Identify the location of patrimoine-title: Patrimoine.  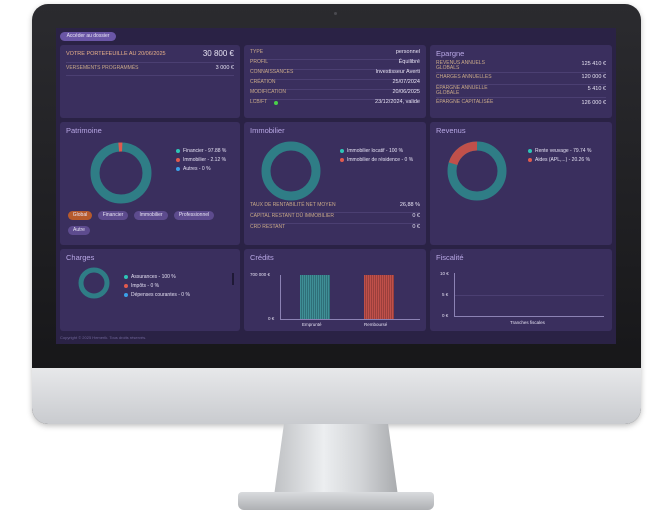
(84, 130).